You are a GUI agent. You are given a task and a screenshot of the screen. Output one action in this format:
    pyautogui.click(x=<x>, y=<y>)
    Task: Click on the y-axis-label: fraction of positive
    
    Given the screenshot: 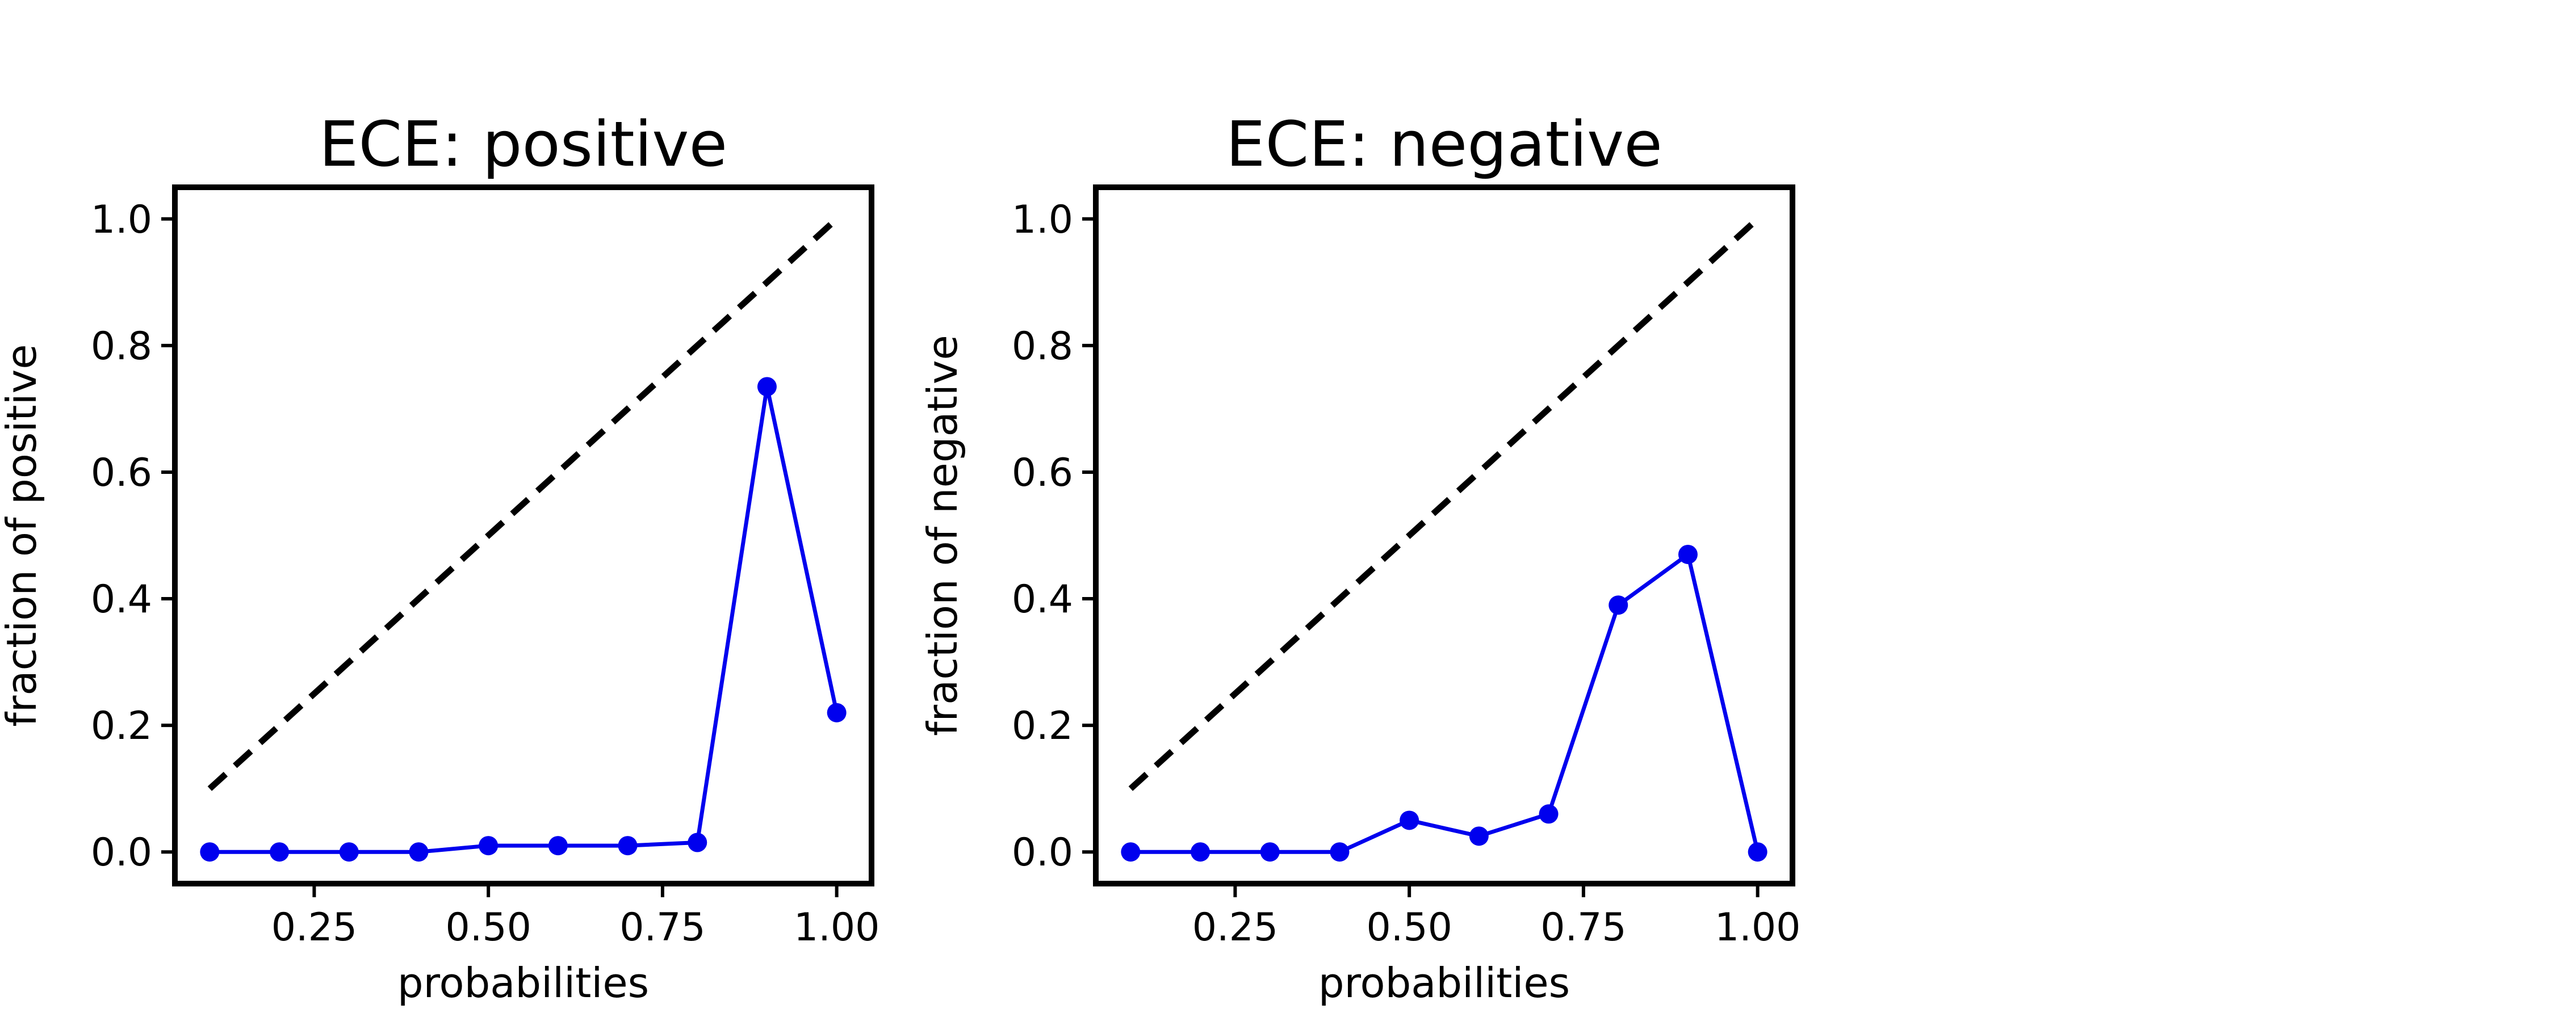 What is the action you would take?
    pyautogui.click(x=22, y=535)
    